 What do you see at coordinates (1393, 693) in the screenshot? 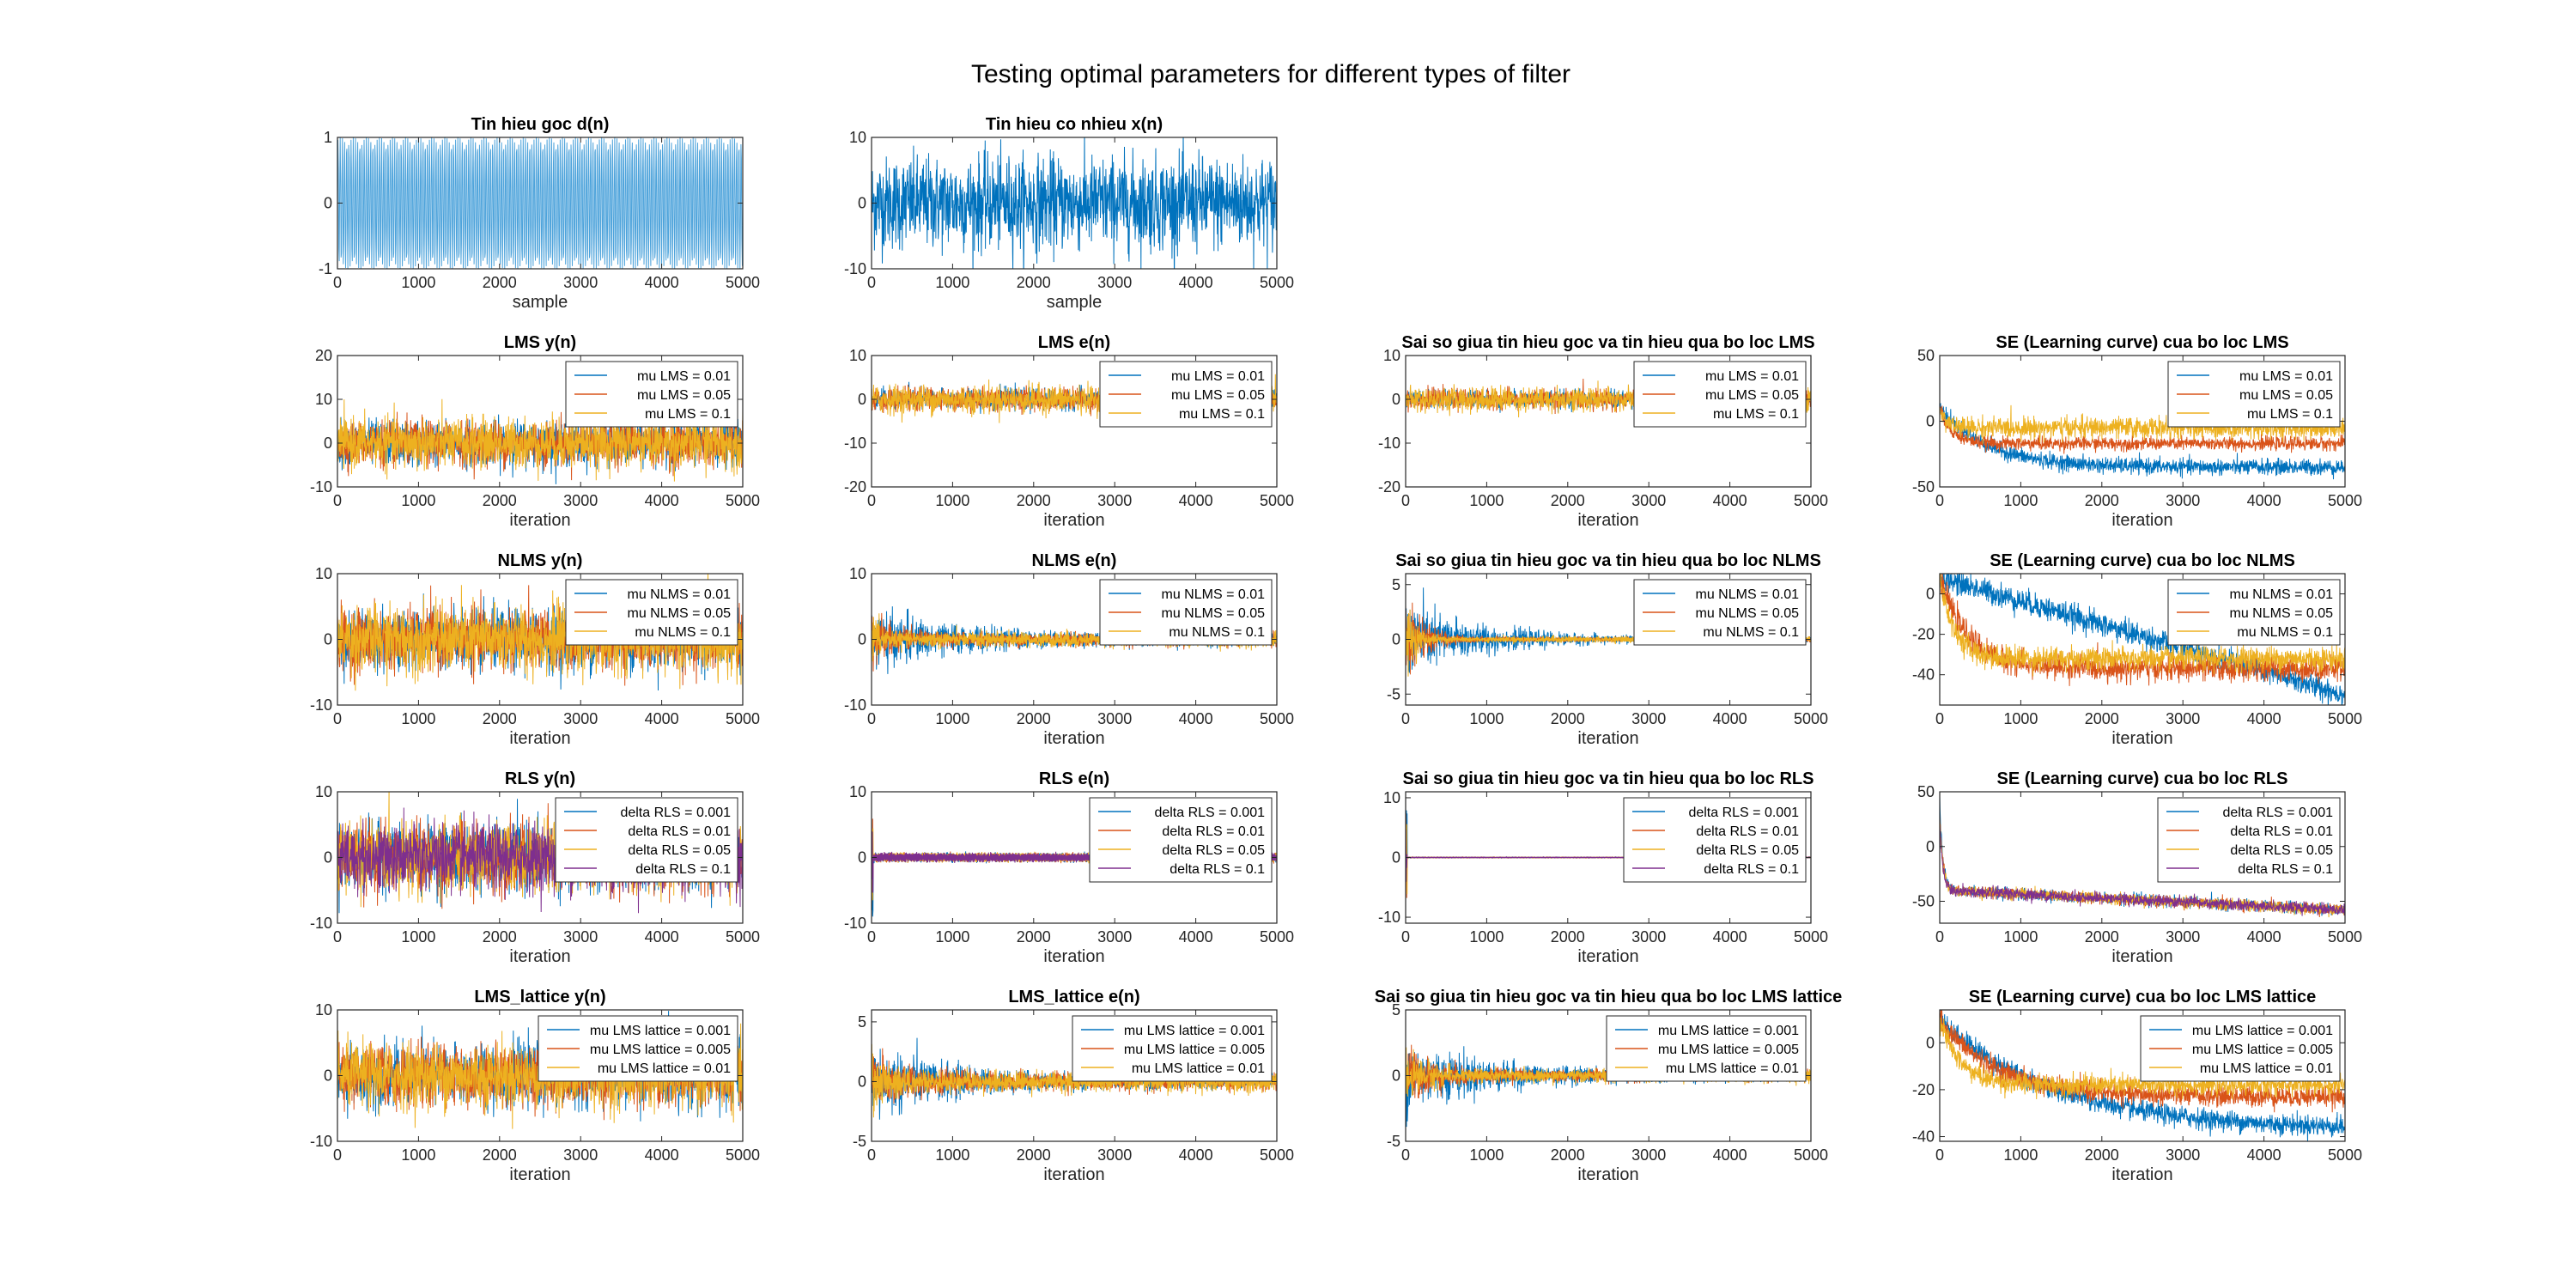
I see `y-tick-label: -5` at bounding box center [1393, 693].